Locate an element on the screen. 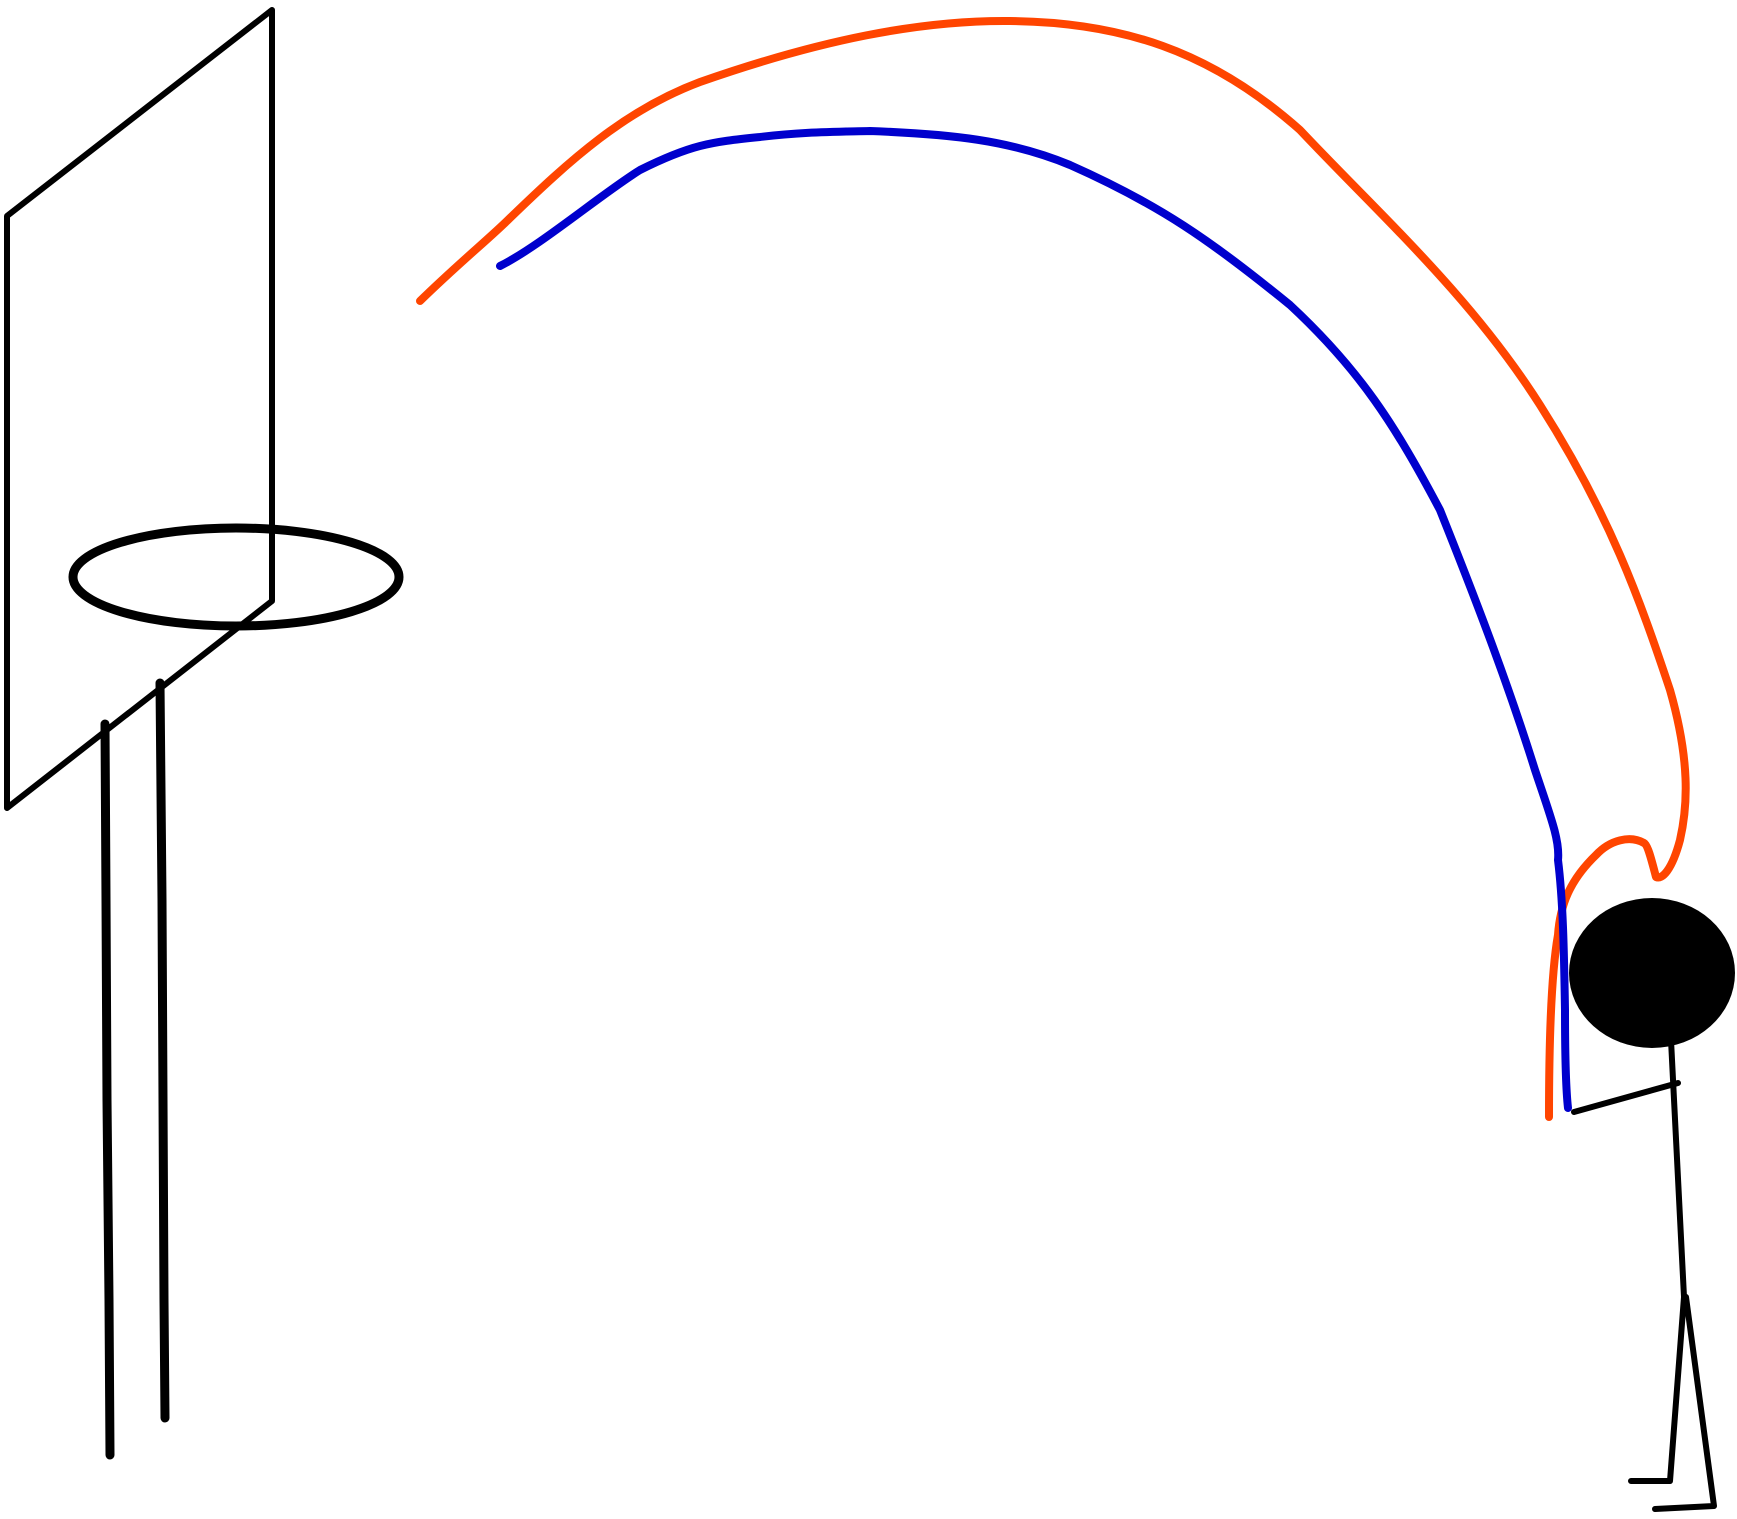 The height and width of the screenshot is (1519, 1737). hoop-pole is located at coordinates (135, 1069).